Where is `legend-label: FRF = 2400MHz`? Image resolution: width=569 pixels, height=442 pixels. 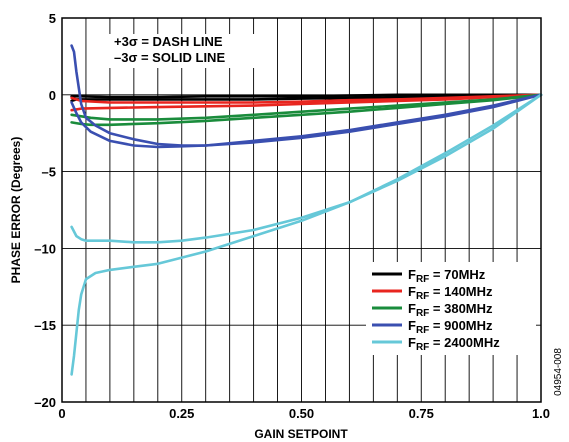 legend-label: FRF = 2400MHz is located at coordinates (454, 344).